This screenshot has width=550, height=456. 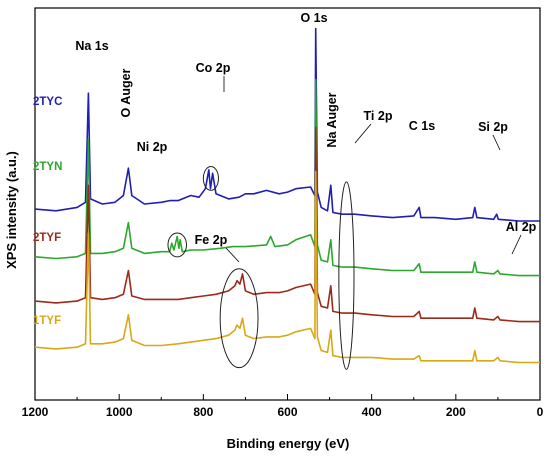 I want to click on annotation-si-2p: Si 2p, so click(x=493, y=127).